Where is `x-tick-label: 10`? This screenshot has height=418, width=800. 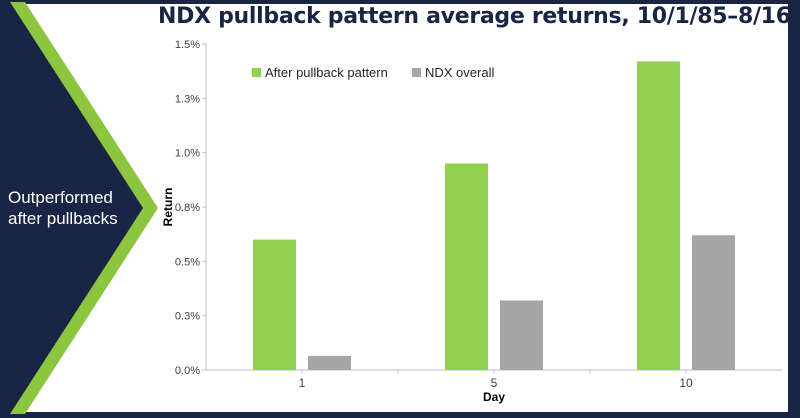
x-tick-label: 10 is located at coordinates (686, 383).